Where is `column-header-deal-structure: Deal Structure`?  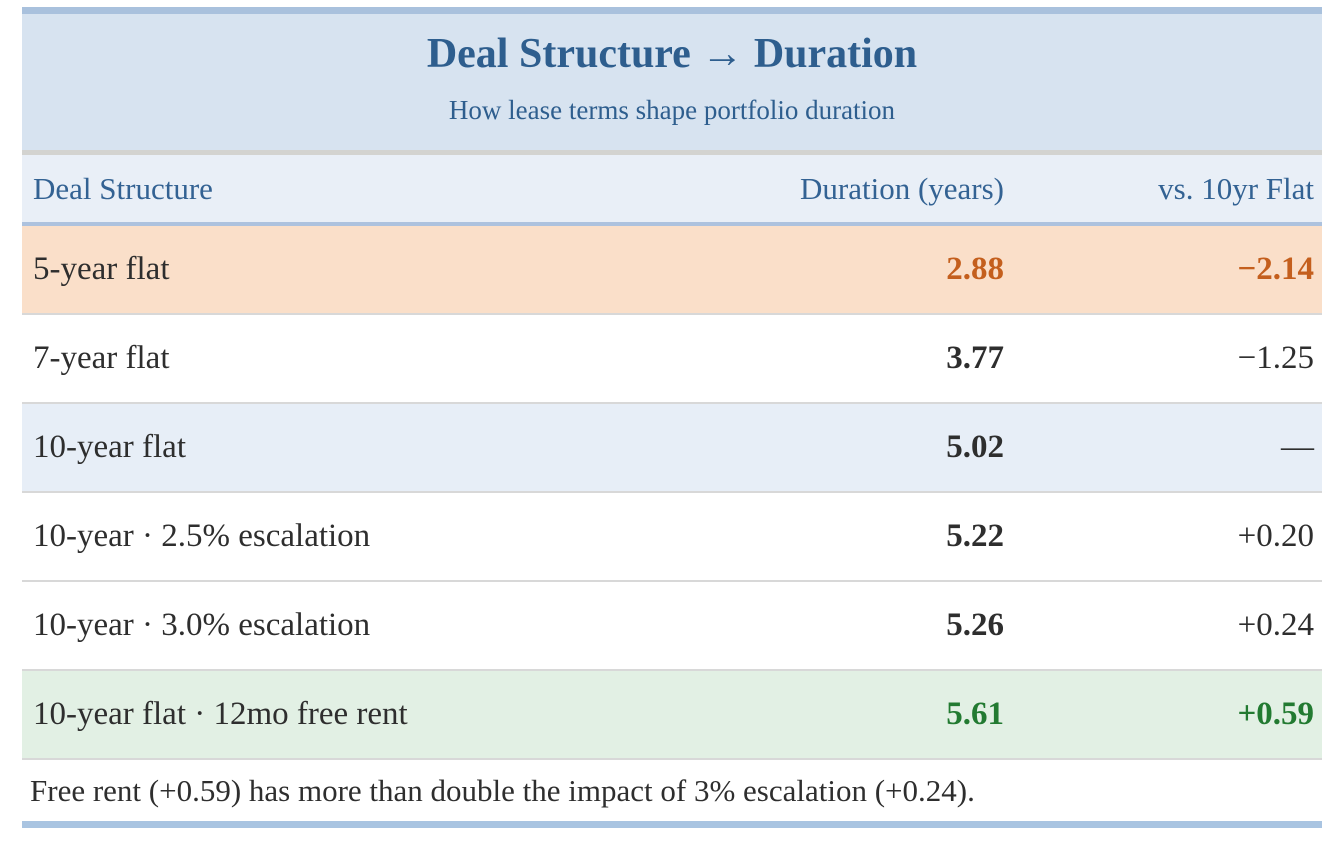
column-header-deal-structure: Deal Structure is located at coordinates (372, 190).